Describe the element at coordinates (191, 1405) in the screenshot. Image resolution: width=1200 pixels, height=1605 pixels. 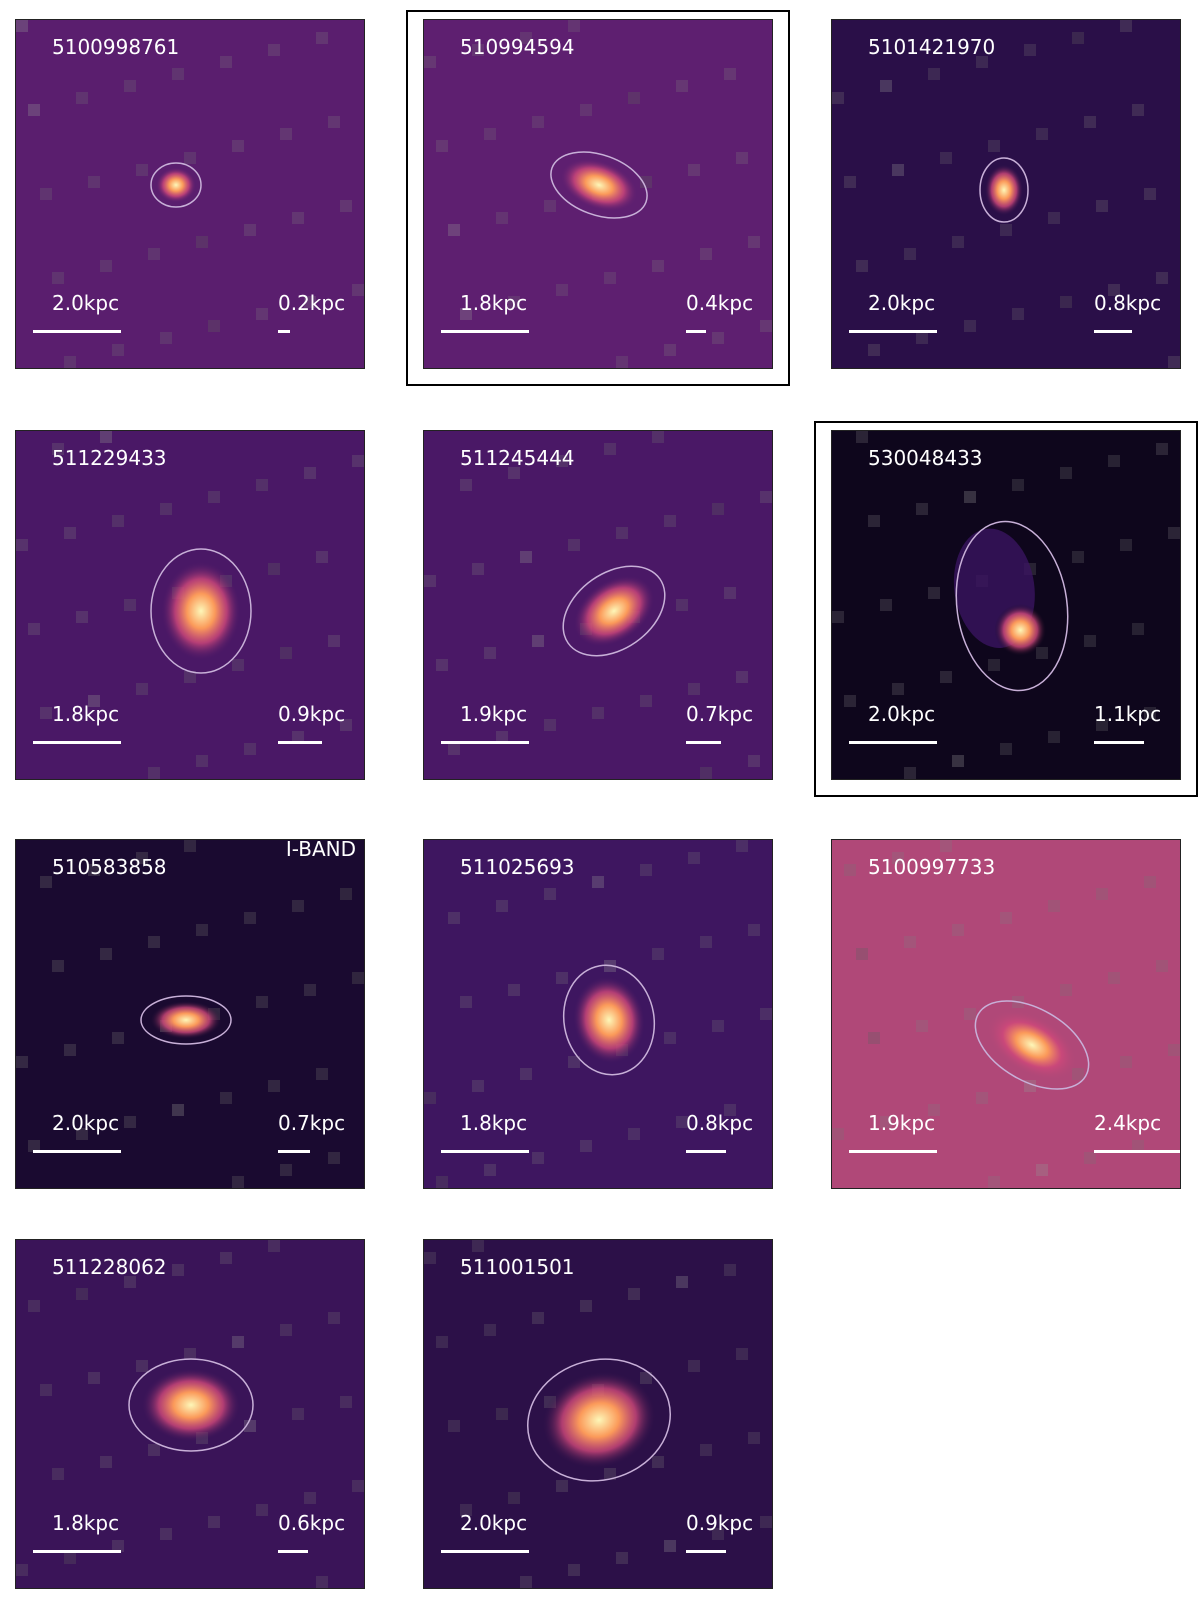
I see `source` at that location.